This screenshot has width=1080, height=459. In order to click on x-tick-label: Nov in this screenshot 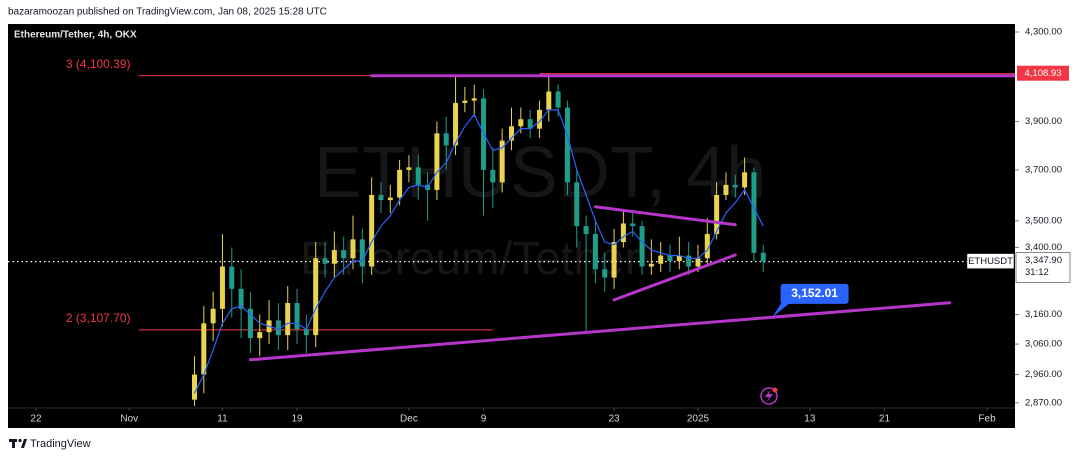, I will do `click(129, 419)`.